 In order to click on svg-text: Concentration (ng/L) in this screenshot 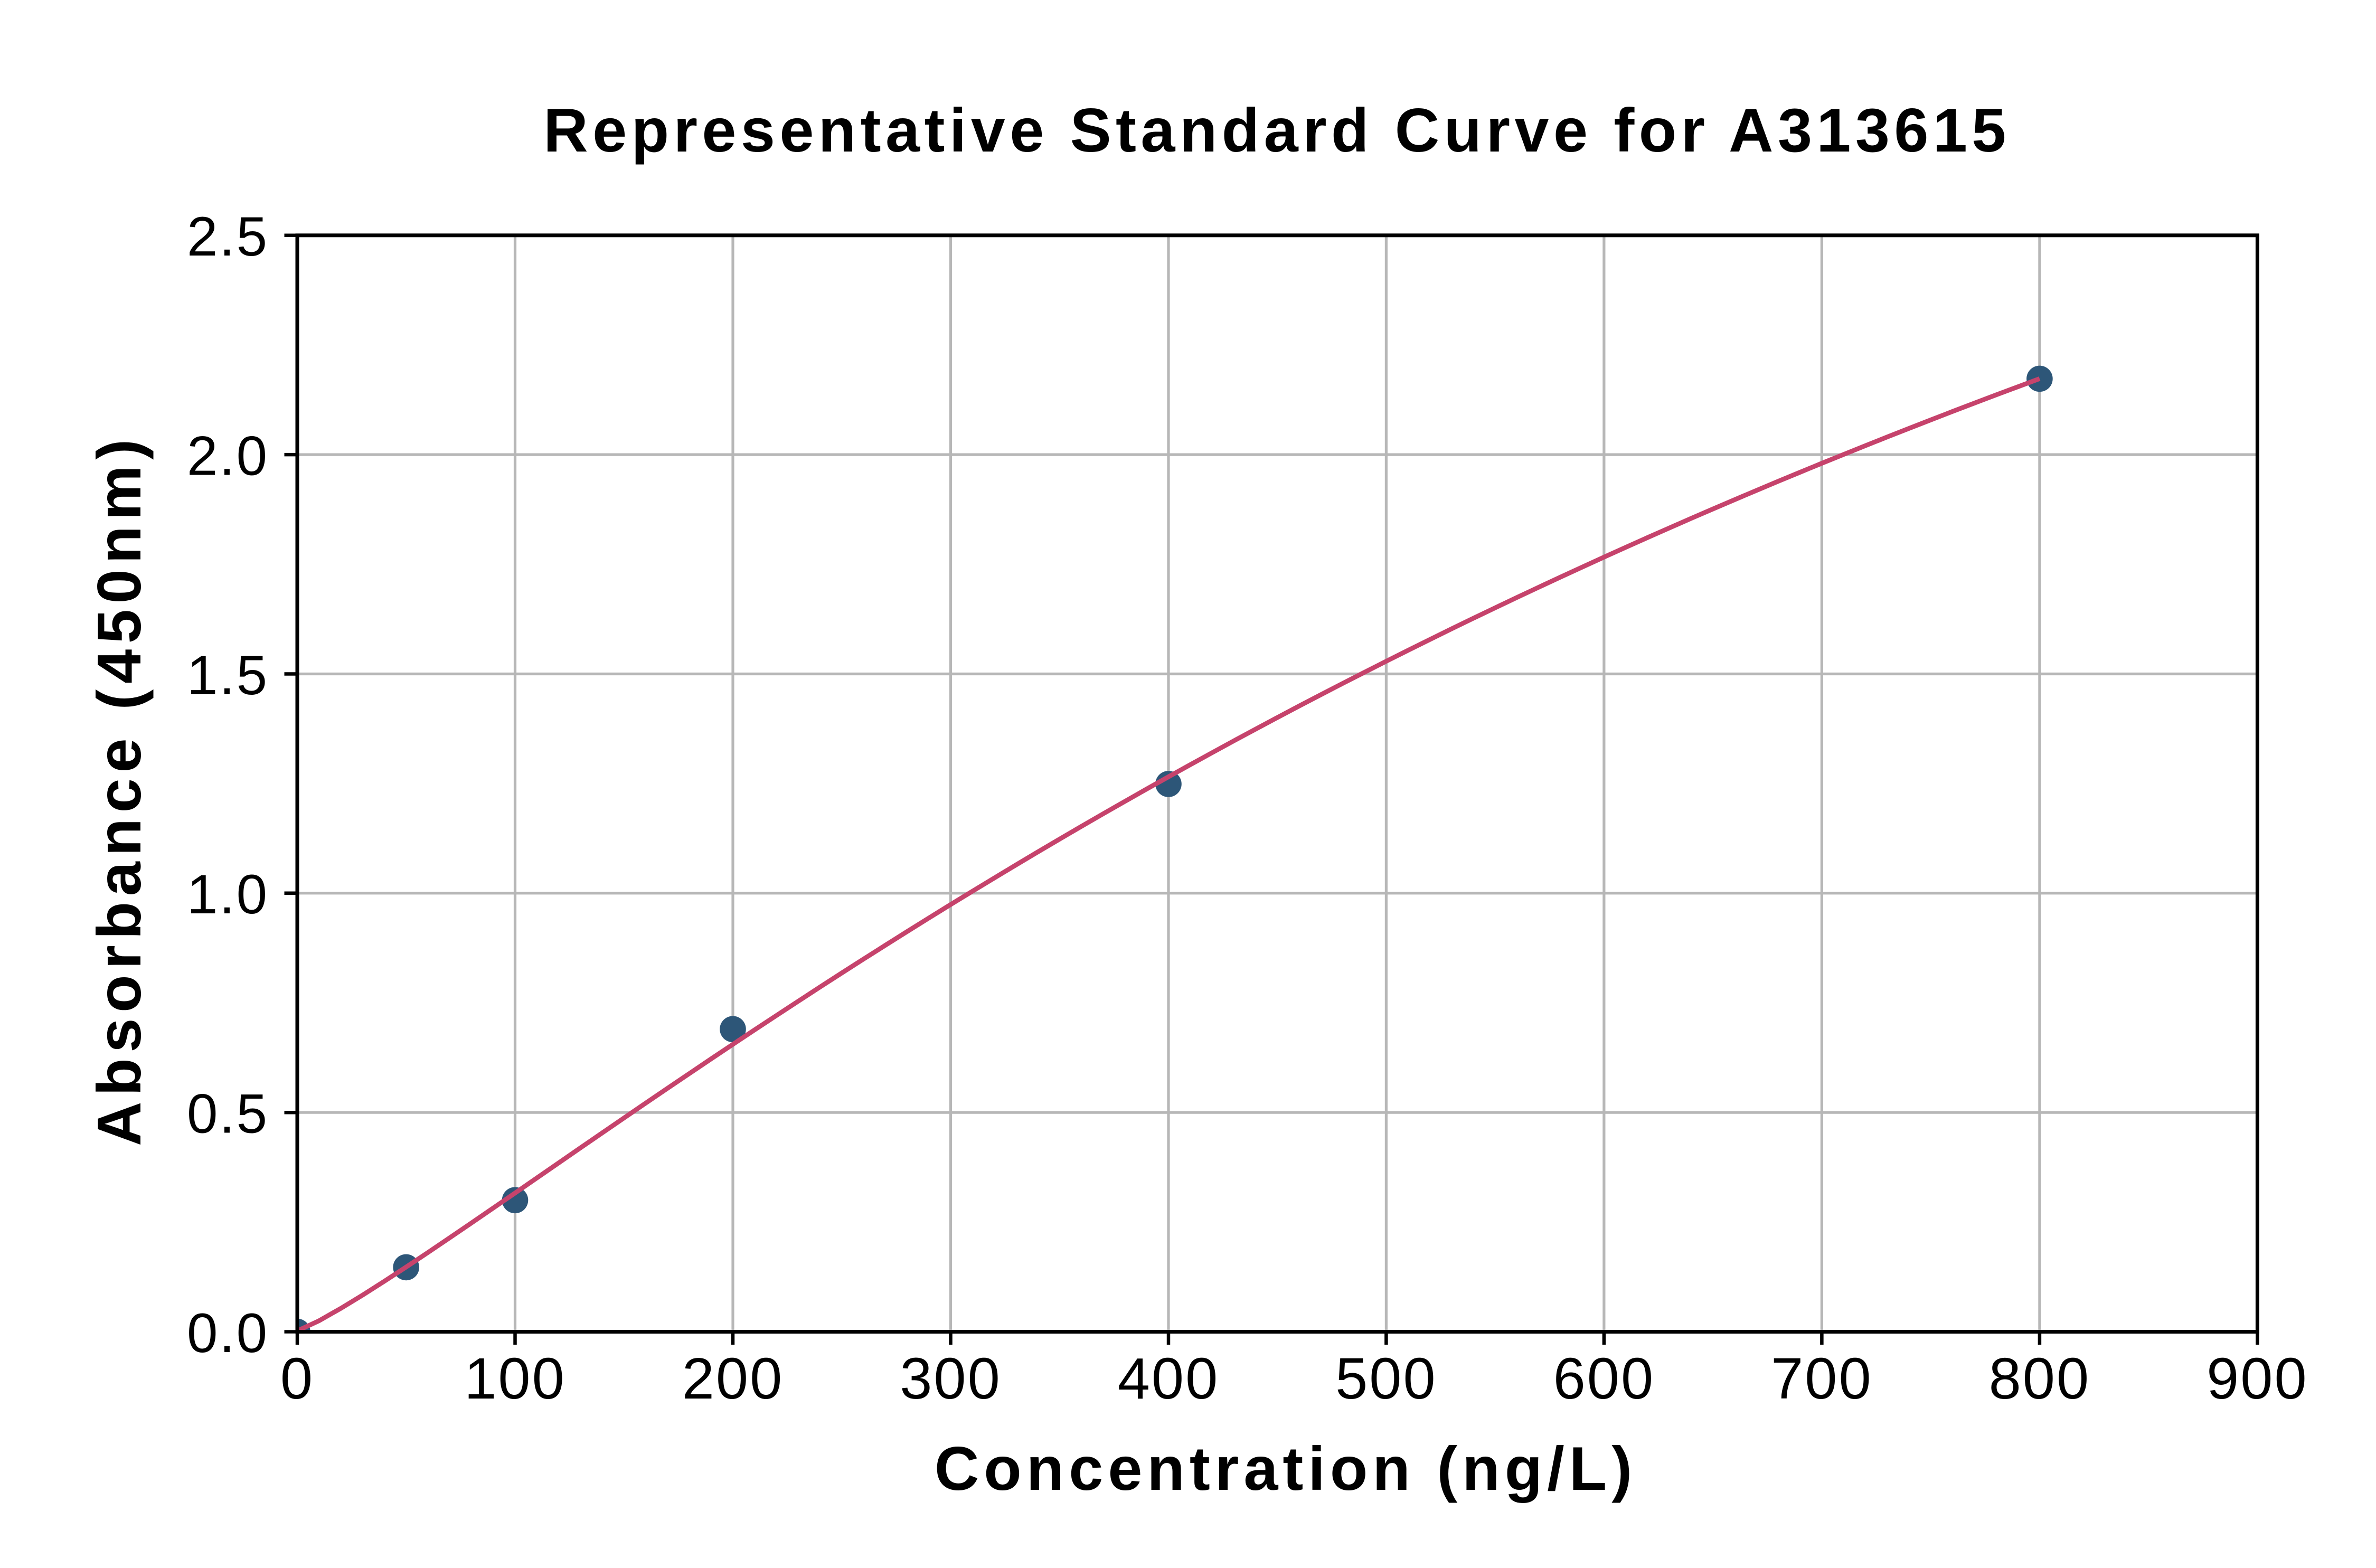, I will do `click(1286, 1468)`.